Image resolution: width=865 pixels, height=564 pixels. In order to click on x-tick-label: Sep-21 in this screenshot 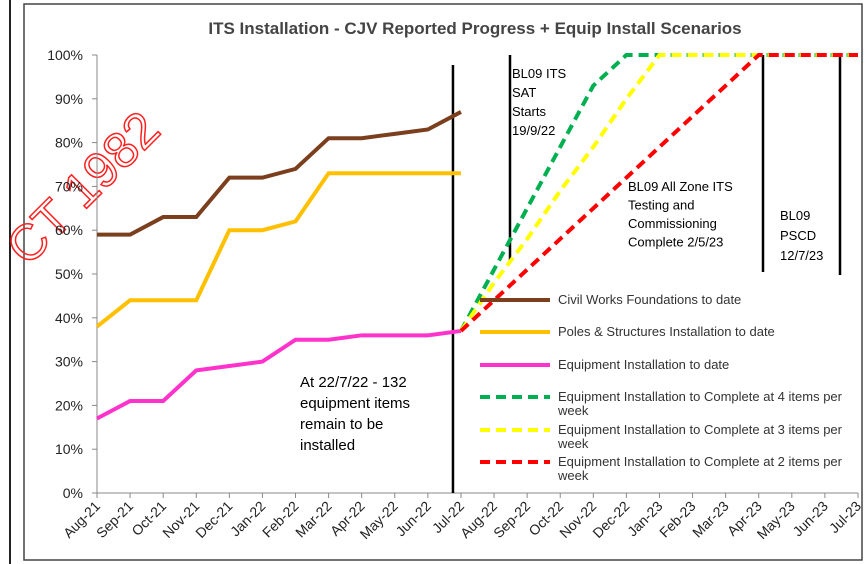, I will do `click(114, 519)`.